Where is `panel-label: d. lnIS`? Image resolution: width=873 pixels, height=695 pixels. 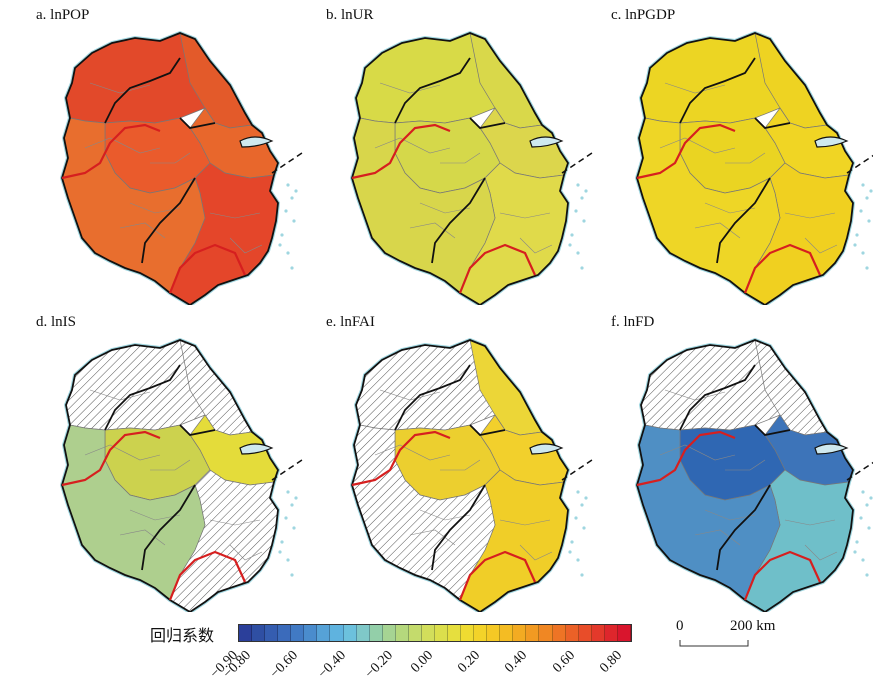
panel-label: d. lnIS is located at coordinates (56, 322).